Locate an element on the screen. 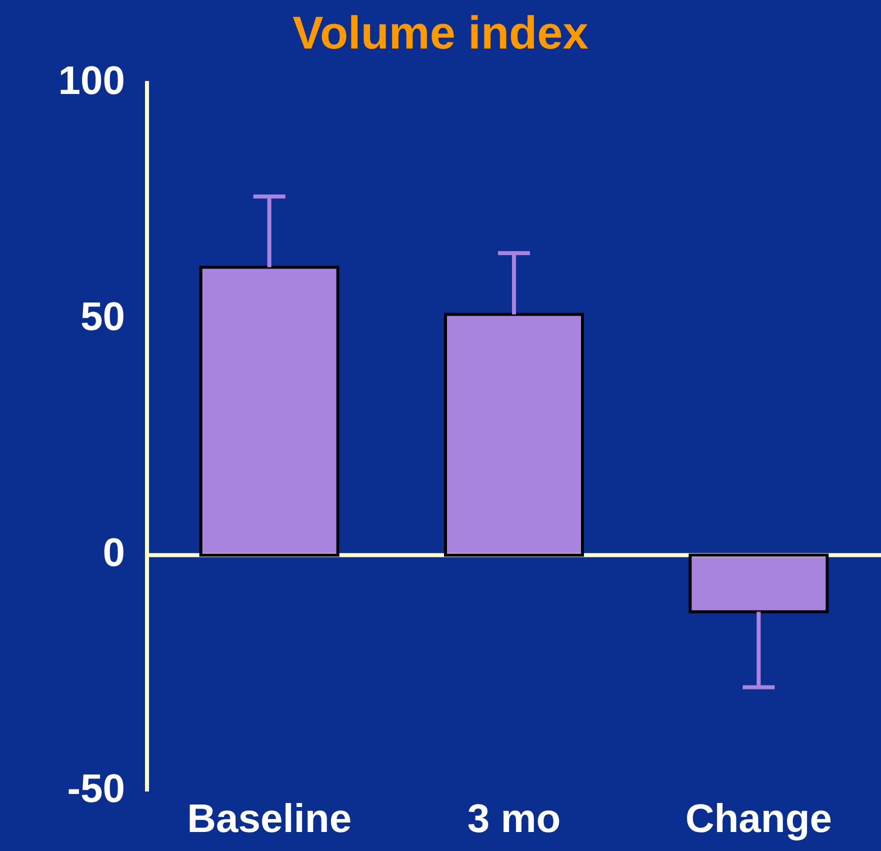 The height and width of the screenshot is (851, 881). x-tick-label: Change is located at coordinates (758, 819).